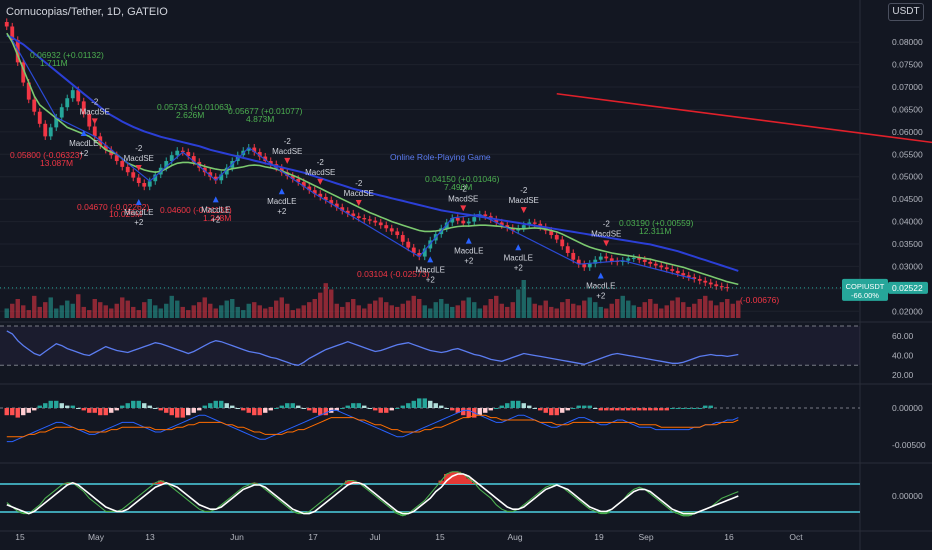 The width and height of the screenshot is (932, 550). Describe the element at coordinates (217, 218) in the screenshot. I see `annotation-label: 1.248M` at that location.